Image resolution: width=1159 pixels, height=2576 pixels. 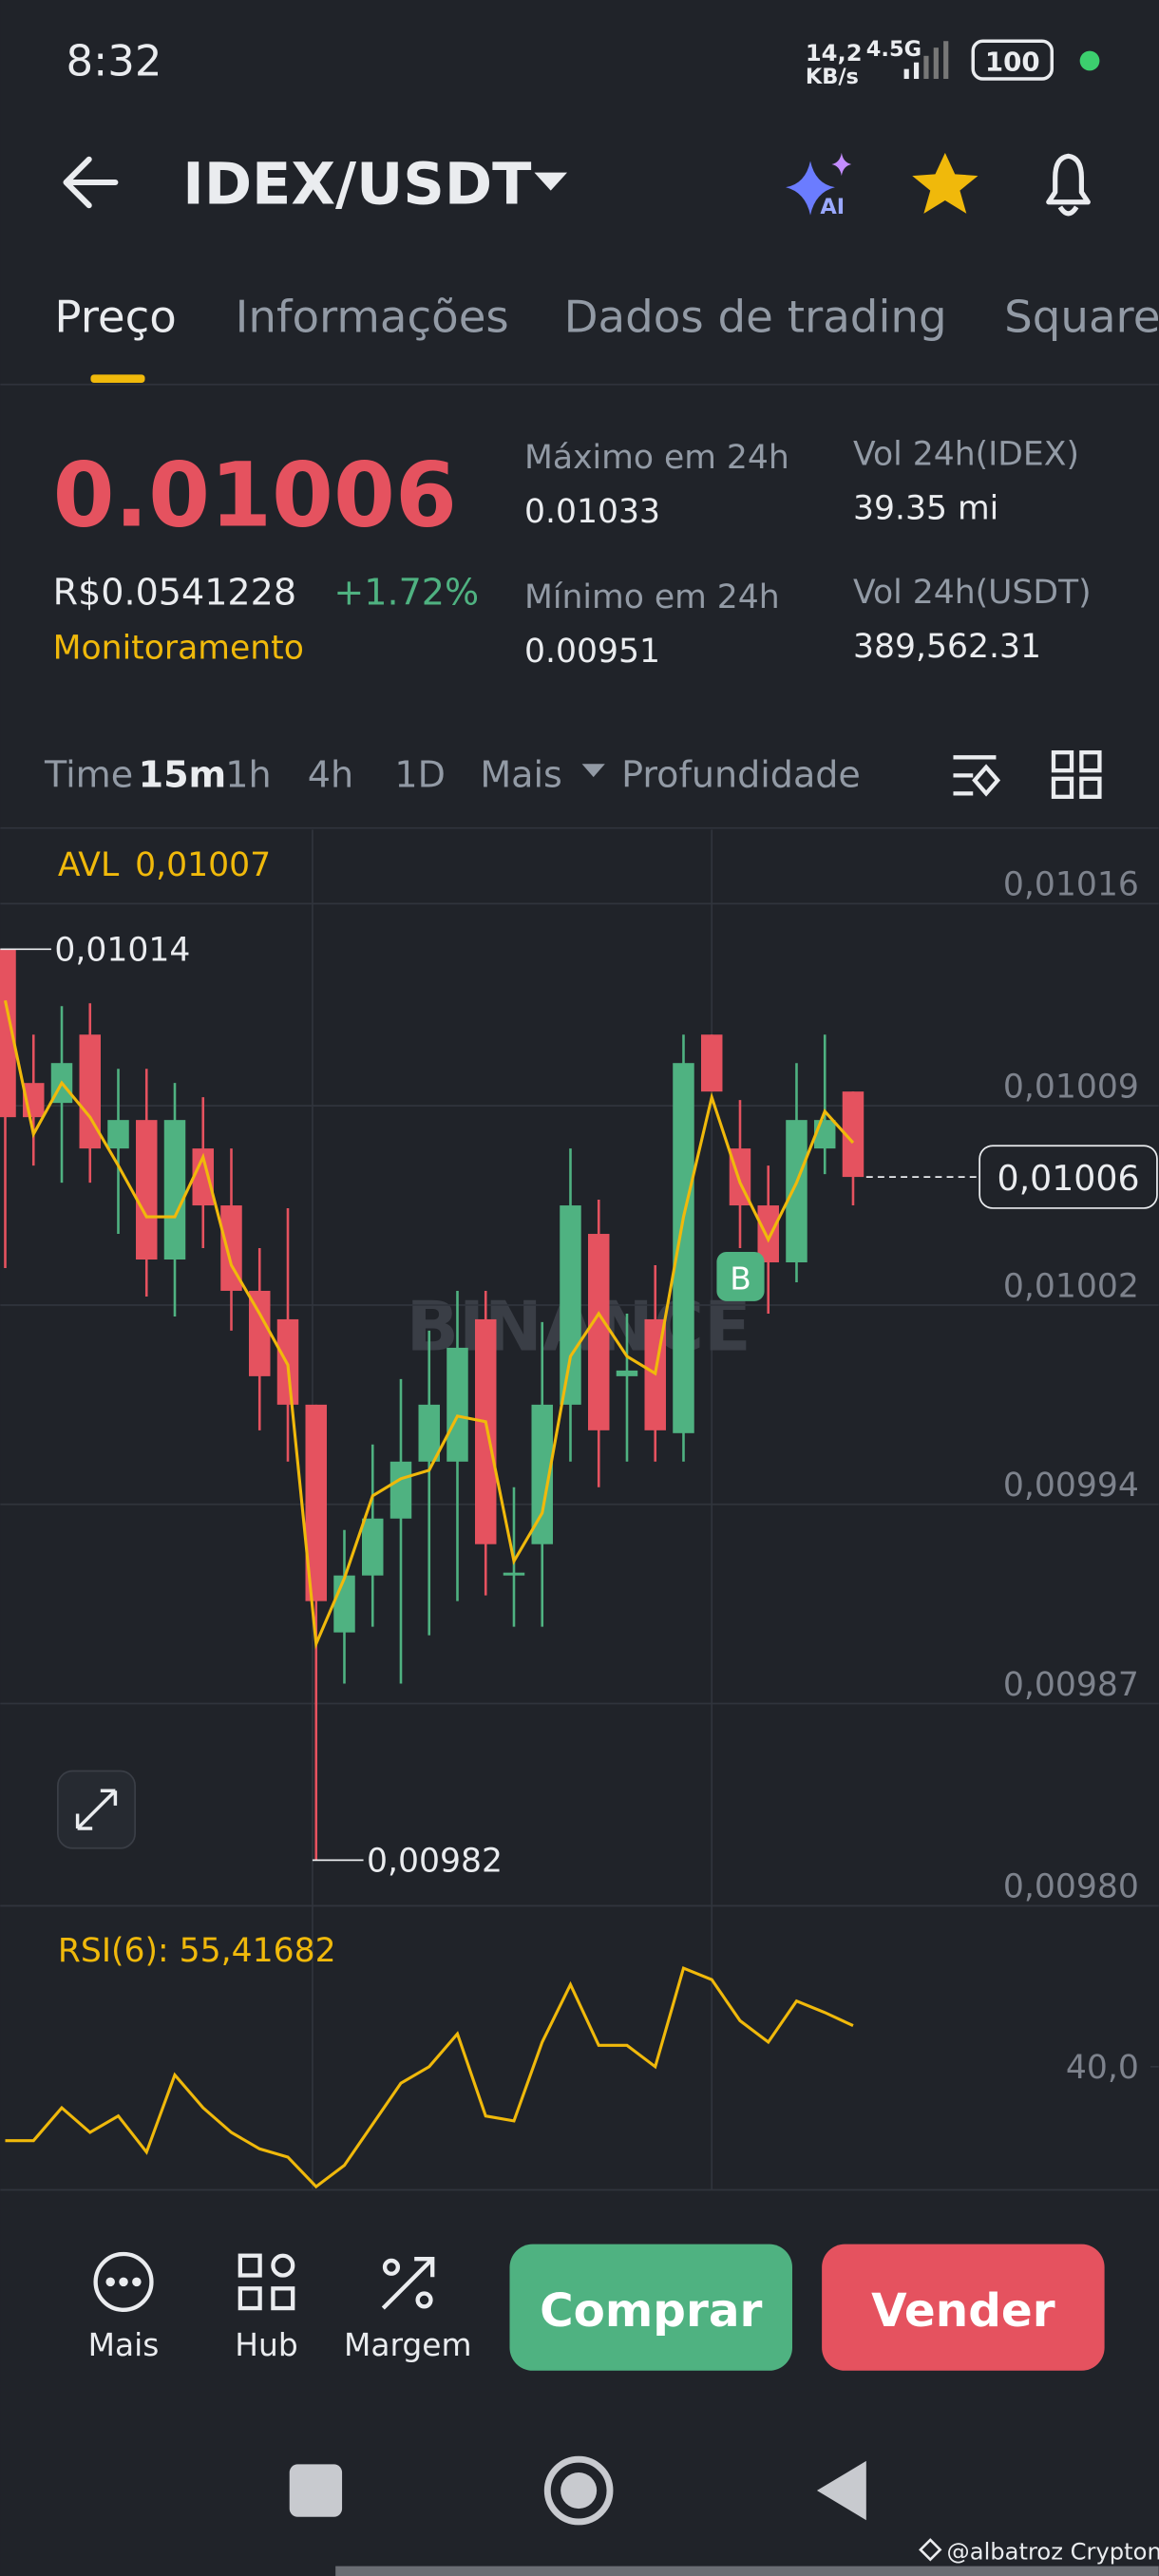 I want to click on timeframe: 1h, so click(x=248, y=774).